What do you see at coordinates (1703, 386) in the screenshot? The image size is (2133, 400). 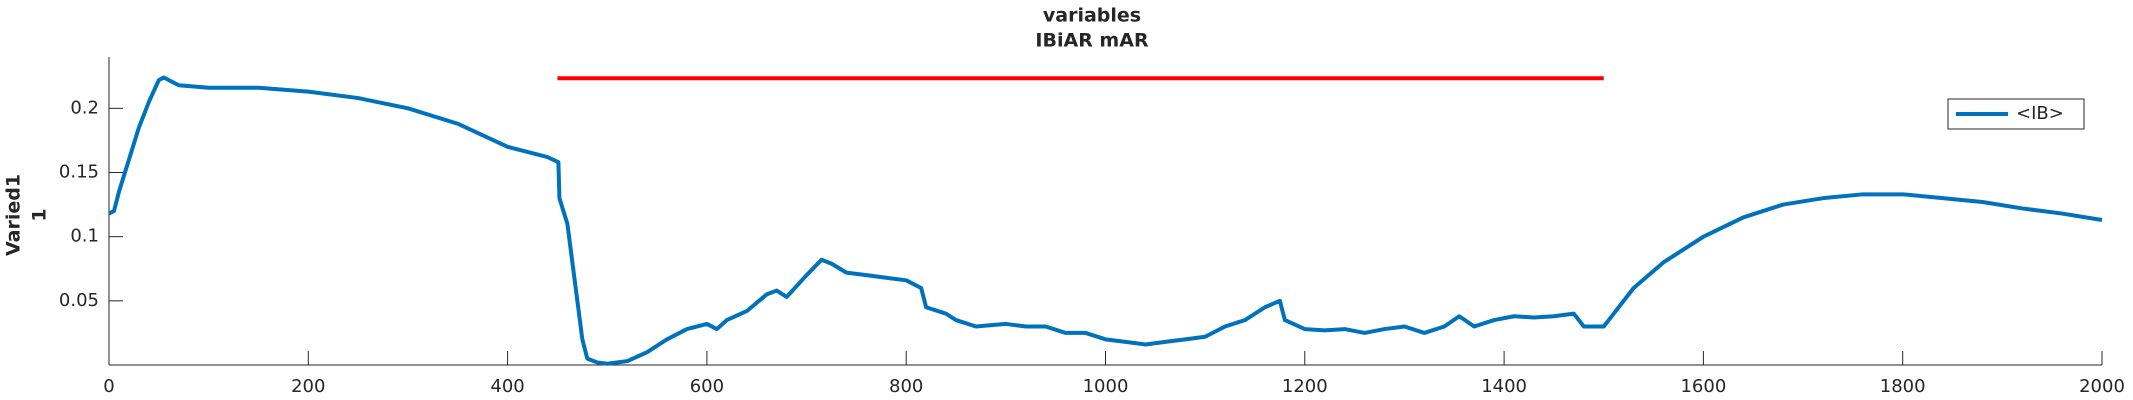 I see `x-tick-label: 1600` at bounding box center [1703, 386].